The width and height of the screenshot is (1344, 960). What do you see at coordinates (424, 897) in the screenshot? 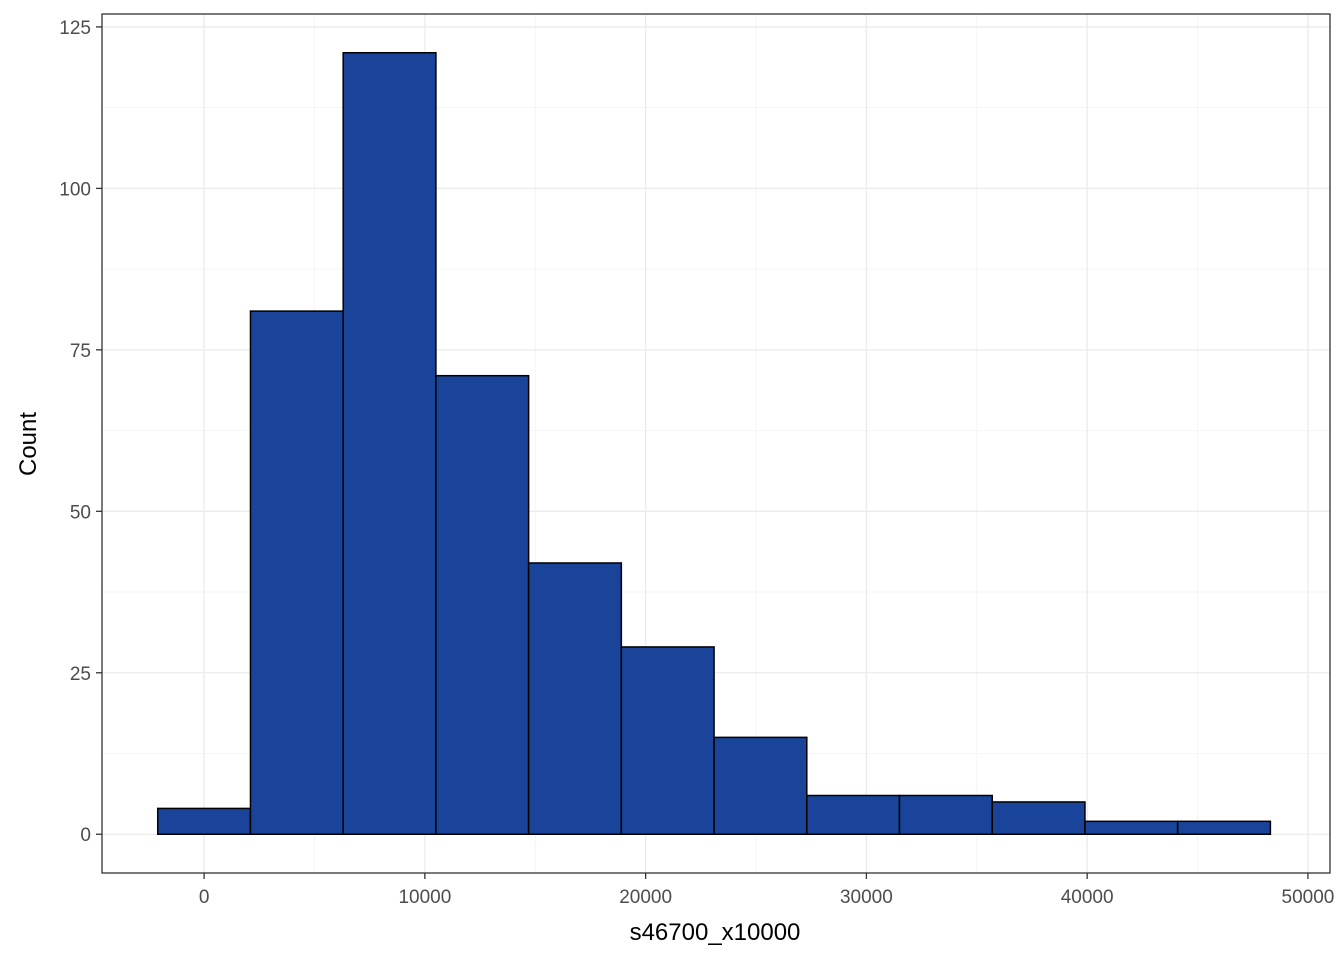
I see `x-tick-label: 10000` at bounding box center [424, 897].